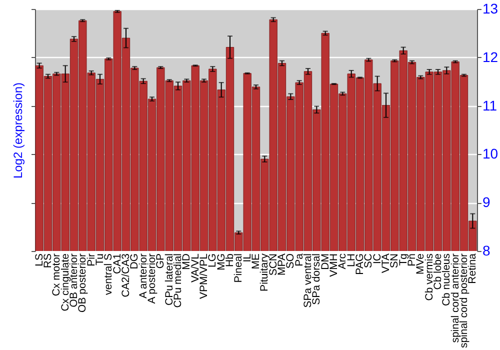 The width and height of the screenshot is (500, 350). I want to click on x-tick-label: Tg, so click(403, 259).